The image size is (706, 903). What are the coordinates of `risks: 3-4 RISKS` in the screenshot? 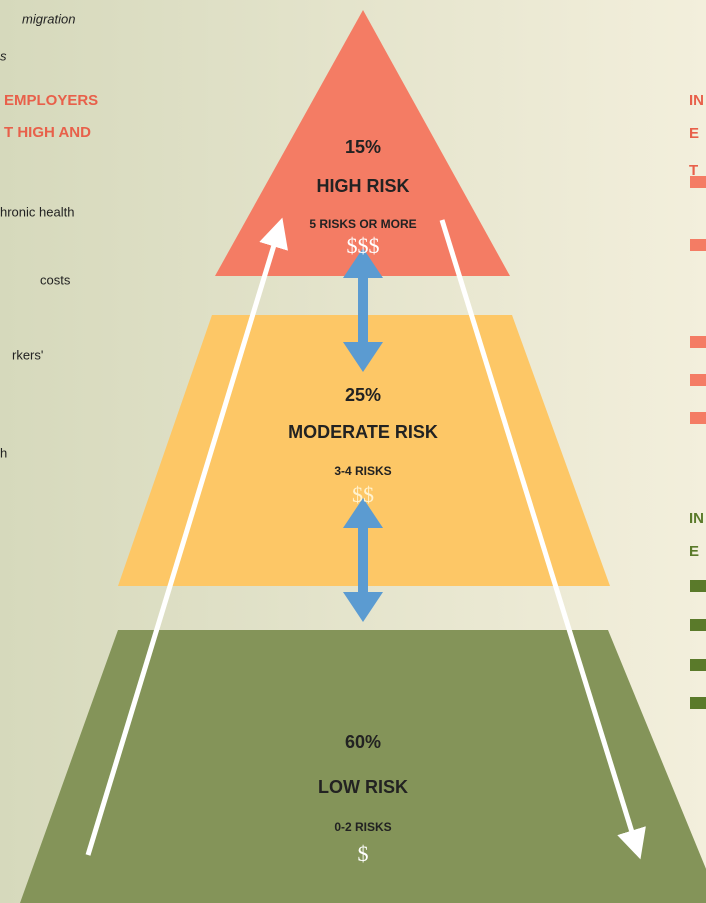 It's located at (362, 471).